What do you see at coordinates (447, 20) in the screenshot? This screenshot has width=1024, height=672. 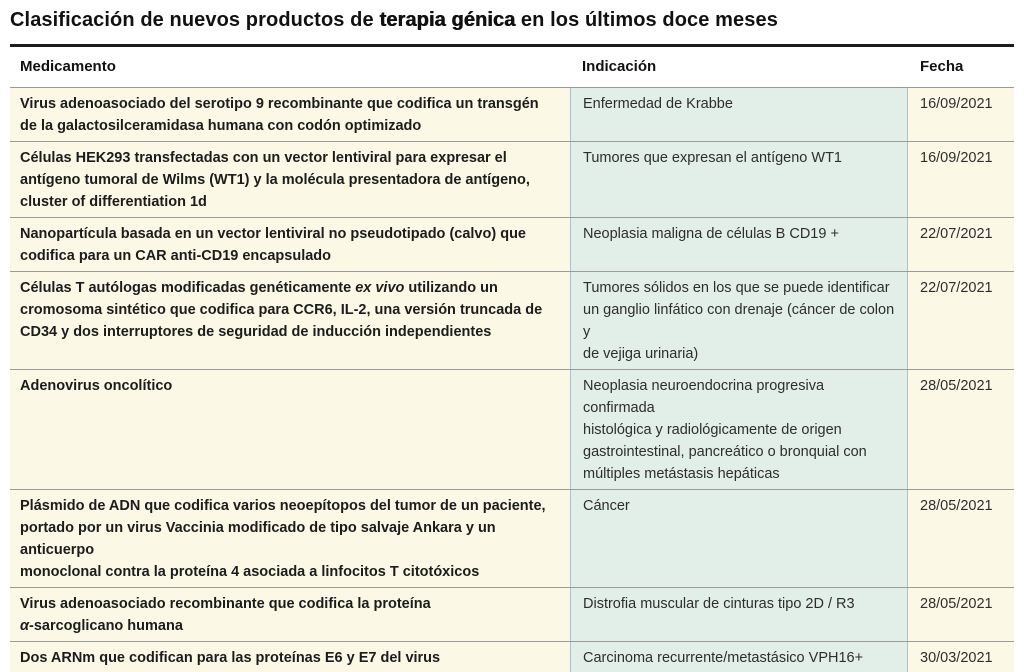 I see `title-emphasis: terapia génica` at bounding box center [447, 20].